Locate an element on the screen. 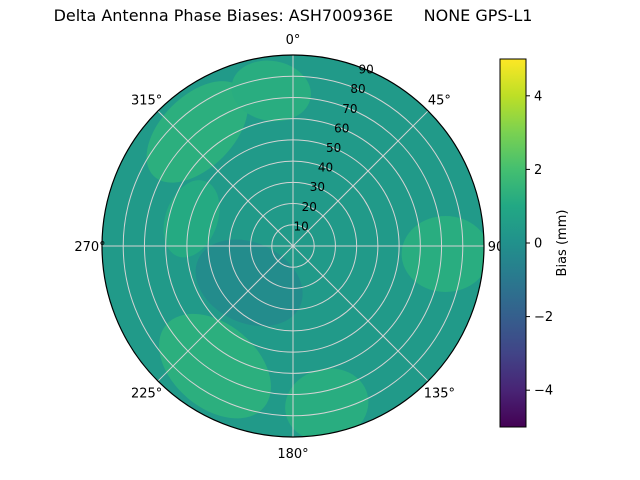 The image size is (640, 480). radial-tick-label: 10 is located at coordinates (300, 226).